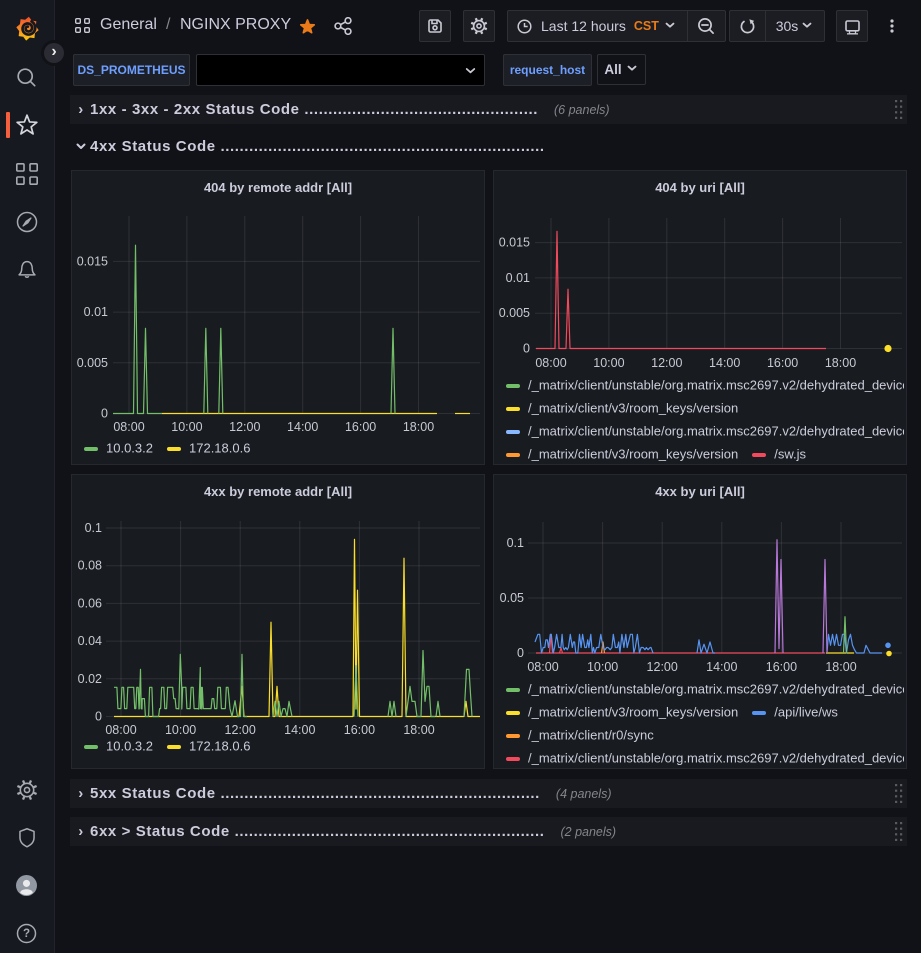 The width and height of the screenshot is (921, 953). Describe the element at coordinates (90, 641) in the screenshot. I see `svg-text: 0.04` at that location.